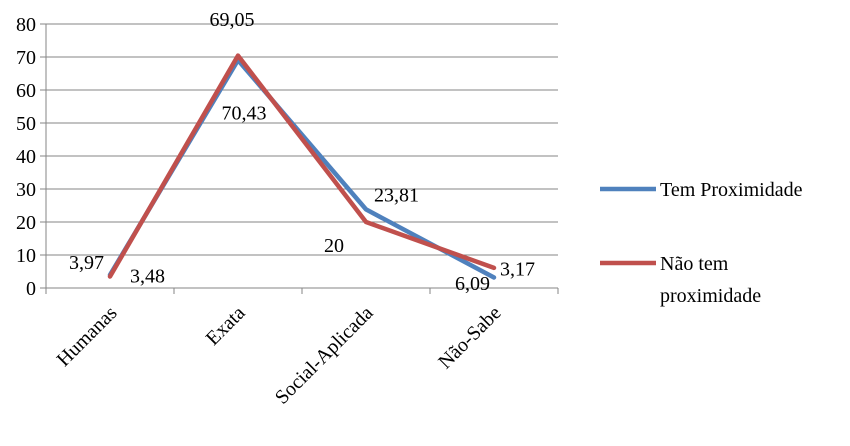 Image resolution: width=850 pixels, height=446 pixels. What do you see at coordinates (517, 270) in the screenshot?
I see `data-label: 3,17` at bounding box center [517, 270].